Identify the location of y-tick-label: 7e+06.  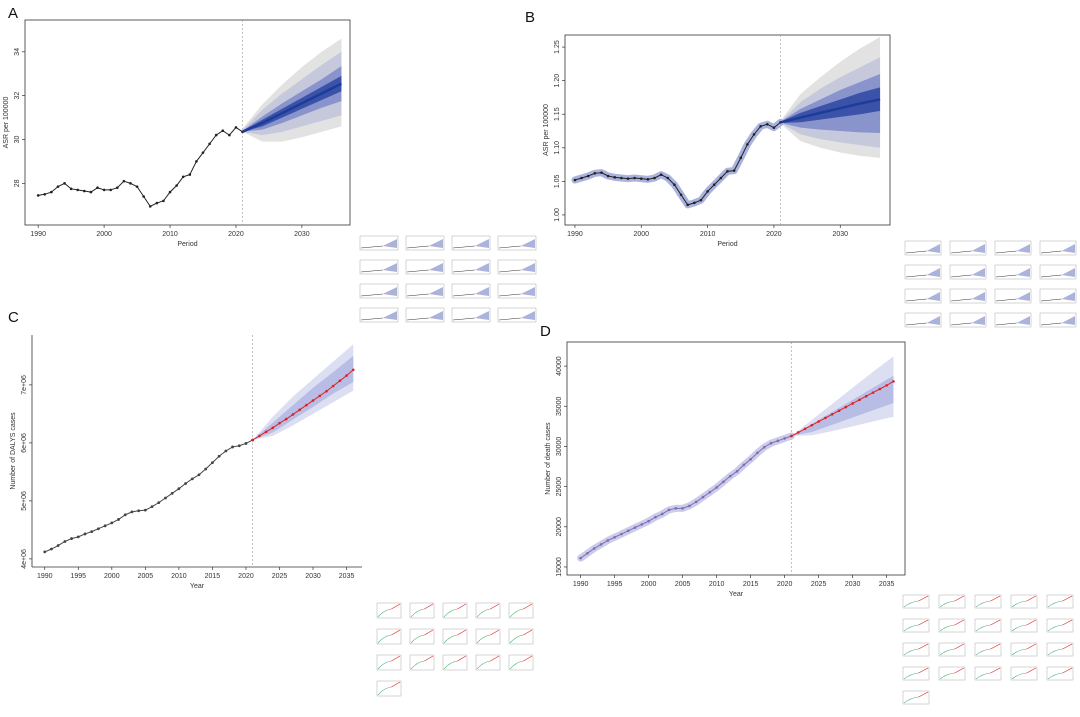
(24, 385).